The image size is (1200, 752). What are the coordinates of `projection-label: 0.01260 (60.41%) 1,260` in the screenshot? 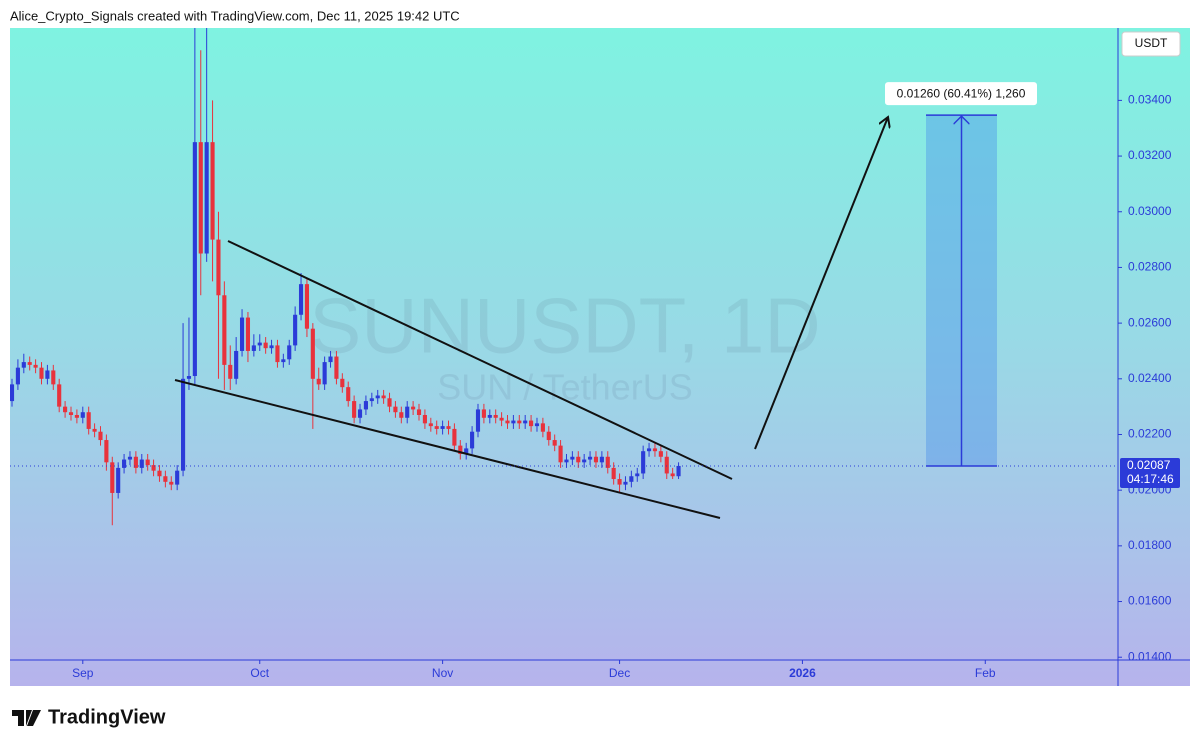 It's located at (961, 93).